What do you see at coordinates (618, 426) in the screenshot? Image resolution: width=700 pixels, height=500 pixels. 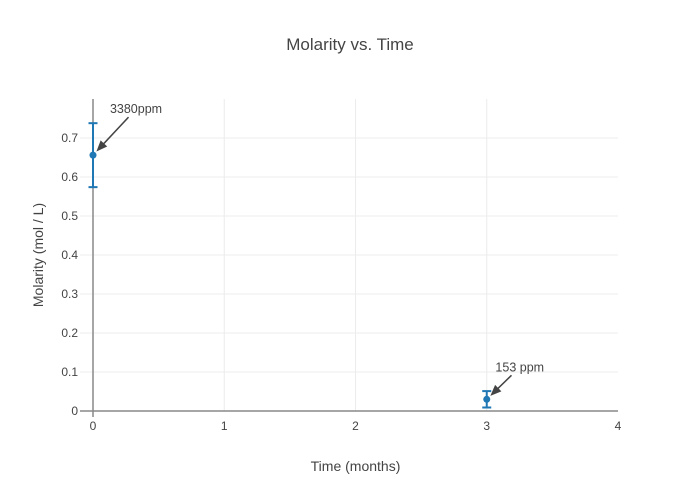 I see `x-tick-label: 4` at bounding box center [618, 426].